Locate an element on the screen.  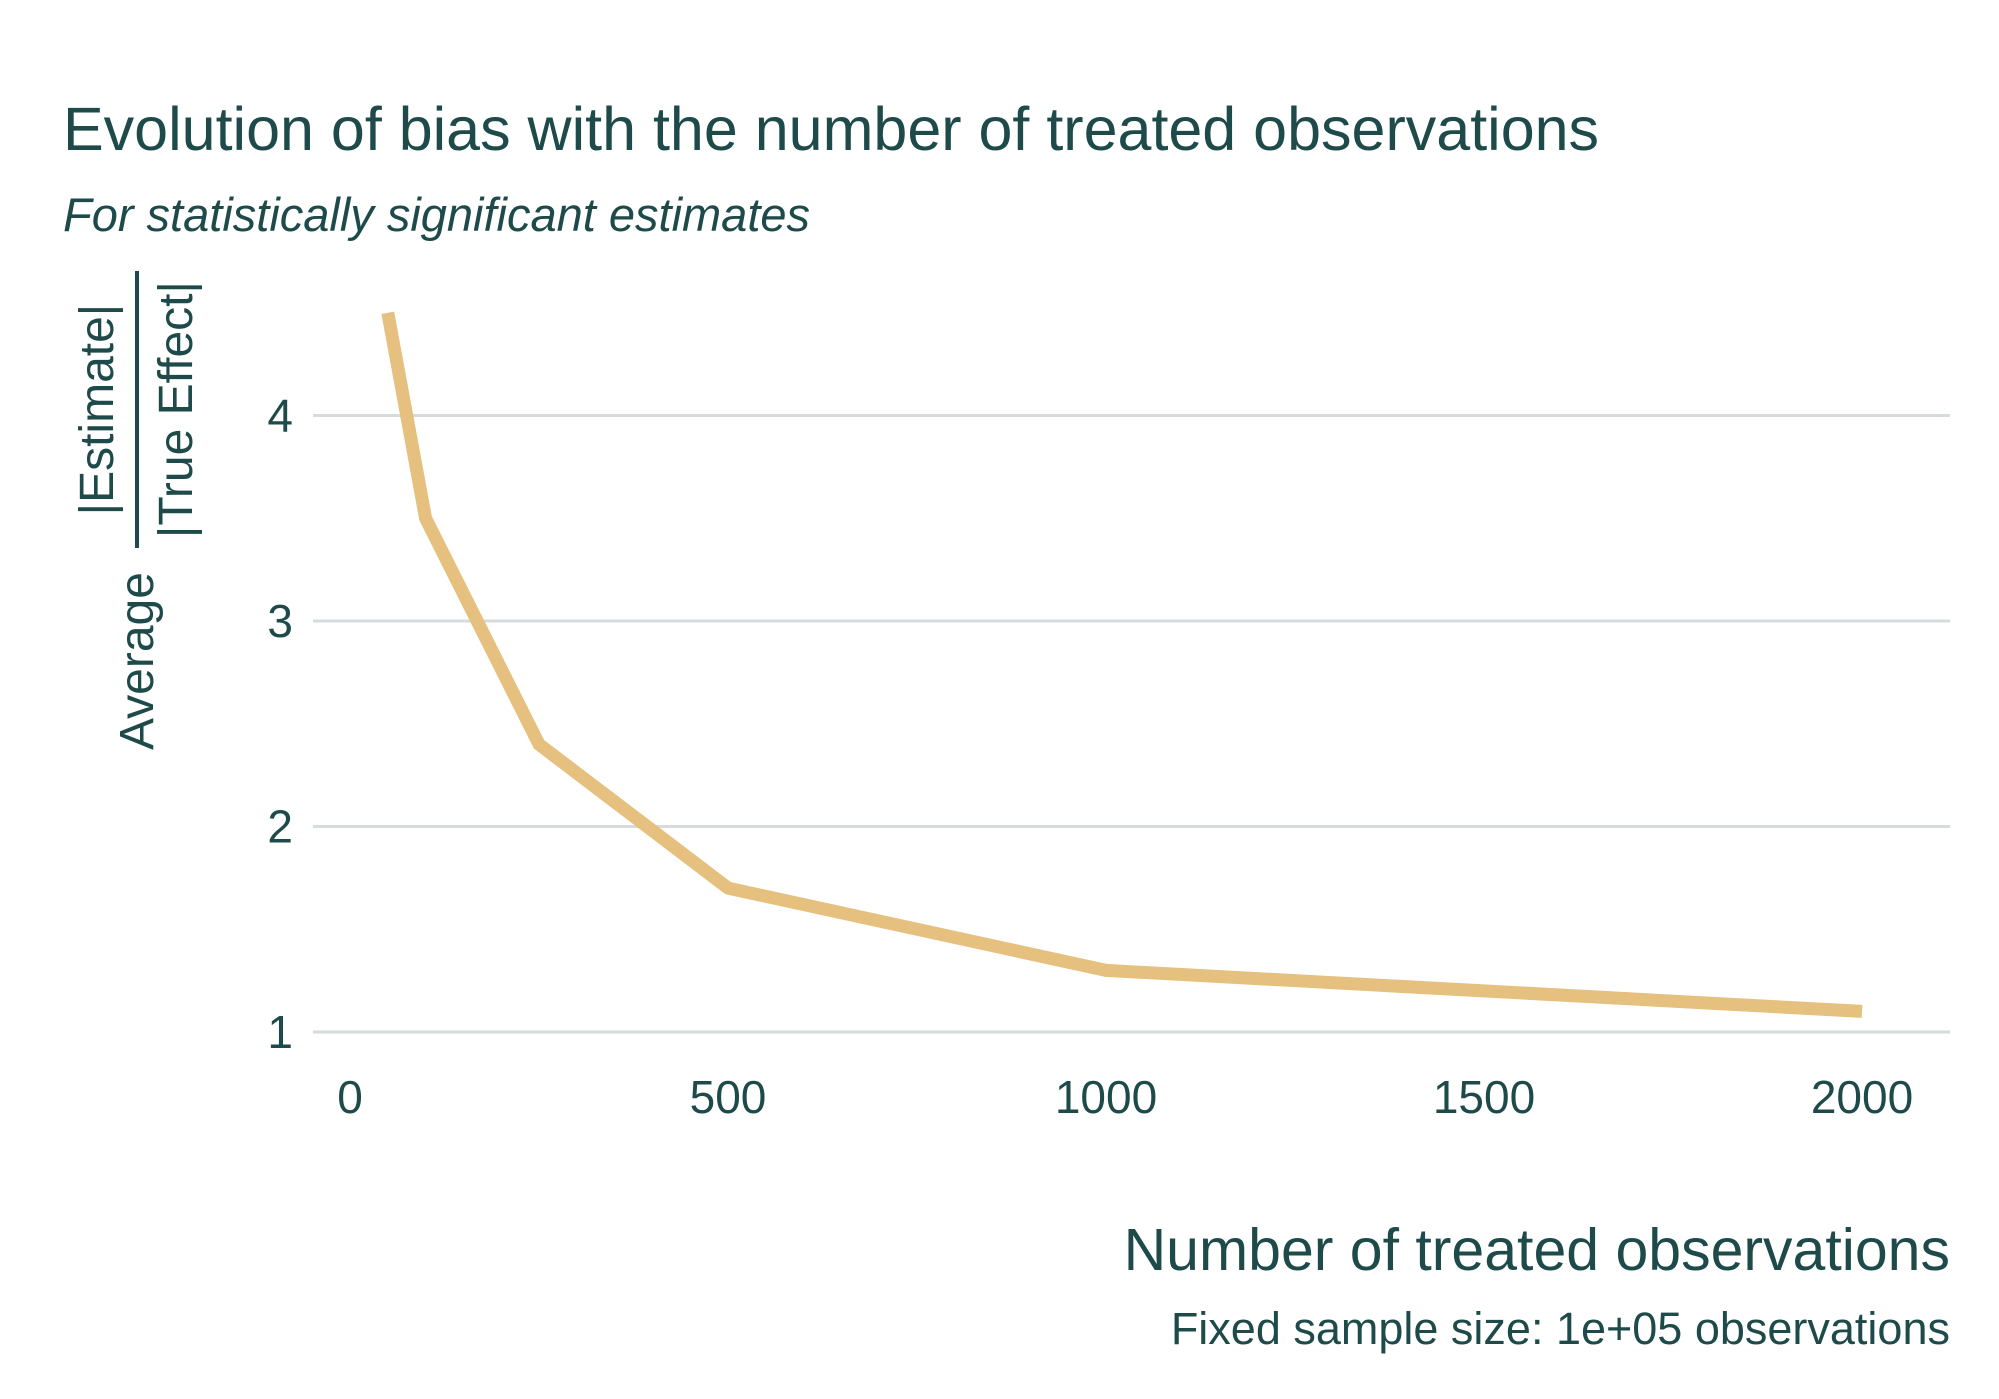
x-tick-label-2000: 2000 is located at coordinates (1862, 1097).